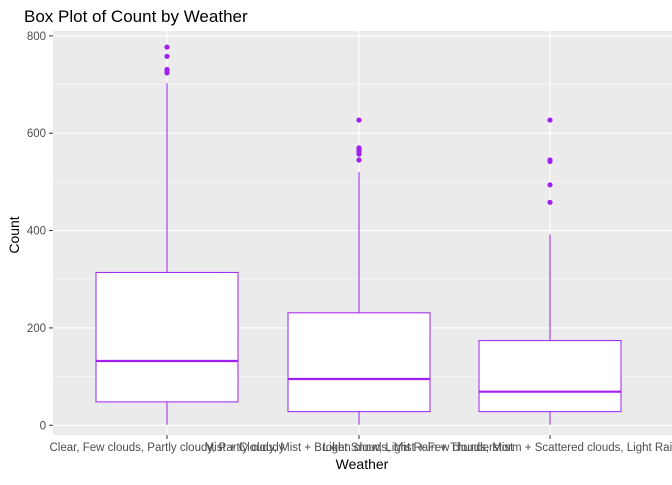 Image resolution: width=672 pixels, height=485 pixels. I want to click on chart-title: Box Plot of Count by Weather, so click(136, 16).